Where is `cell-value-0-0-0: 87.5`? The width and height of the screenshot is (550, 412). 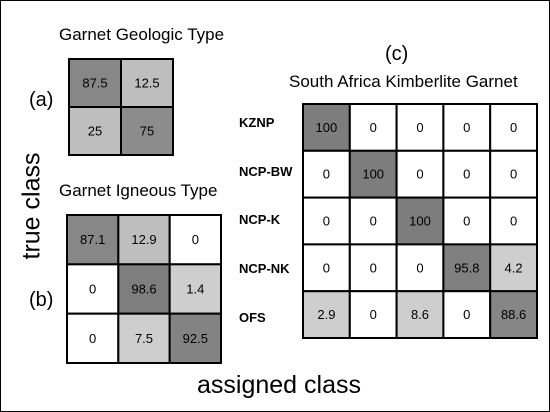
cell-value-0-0-0: 87.5 is located at coordinates (94, 83).